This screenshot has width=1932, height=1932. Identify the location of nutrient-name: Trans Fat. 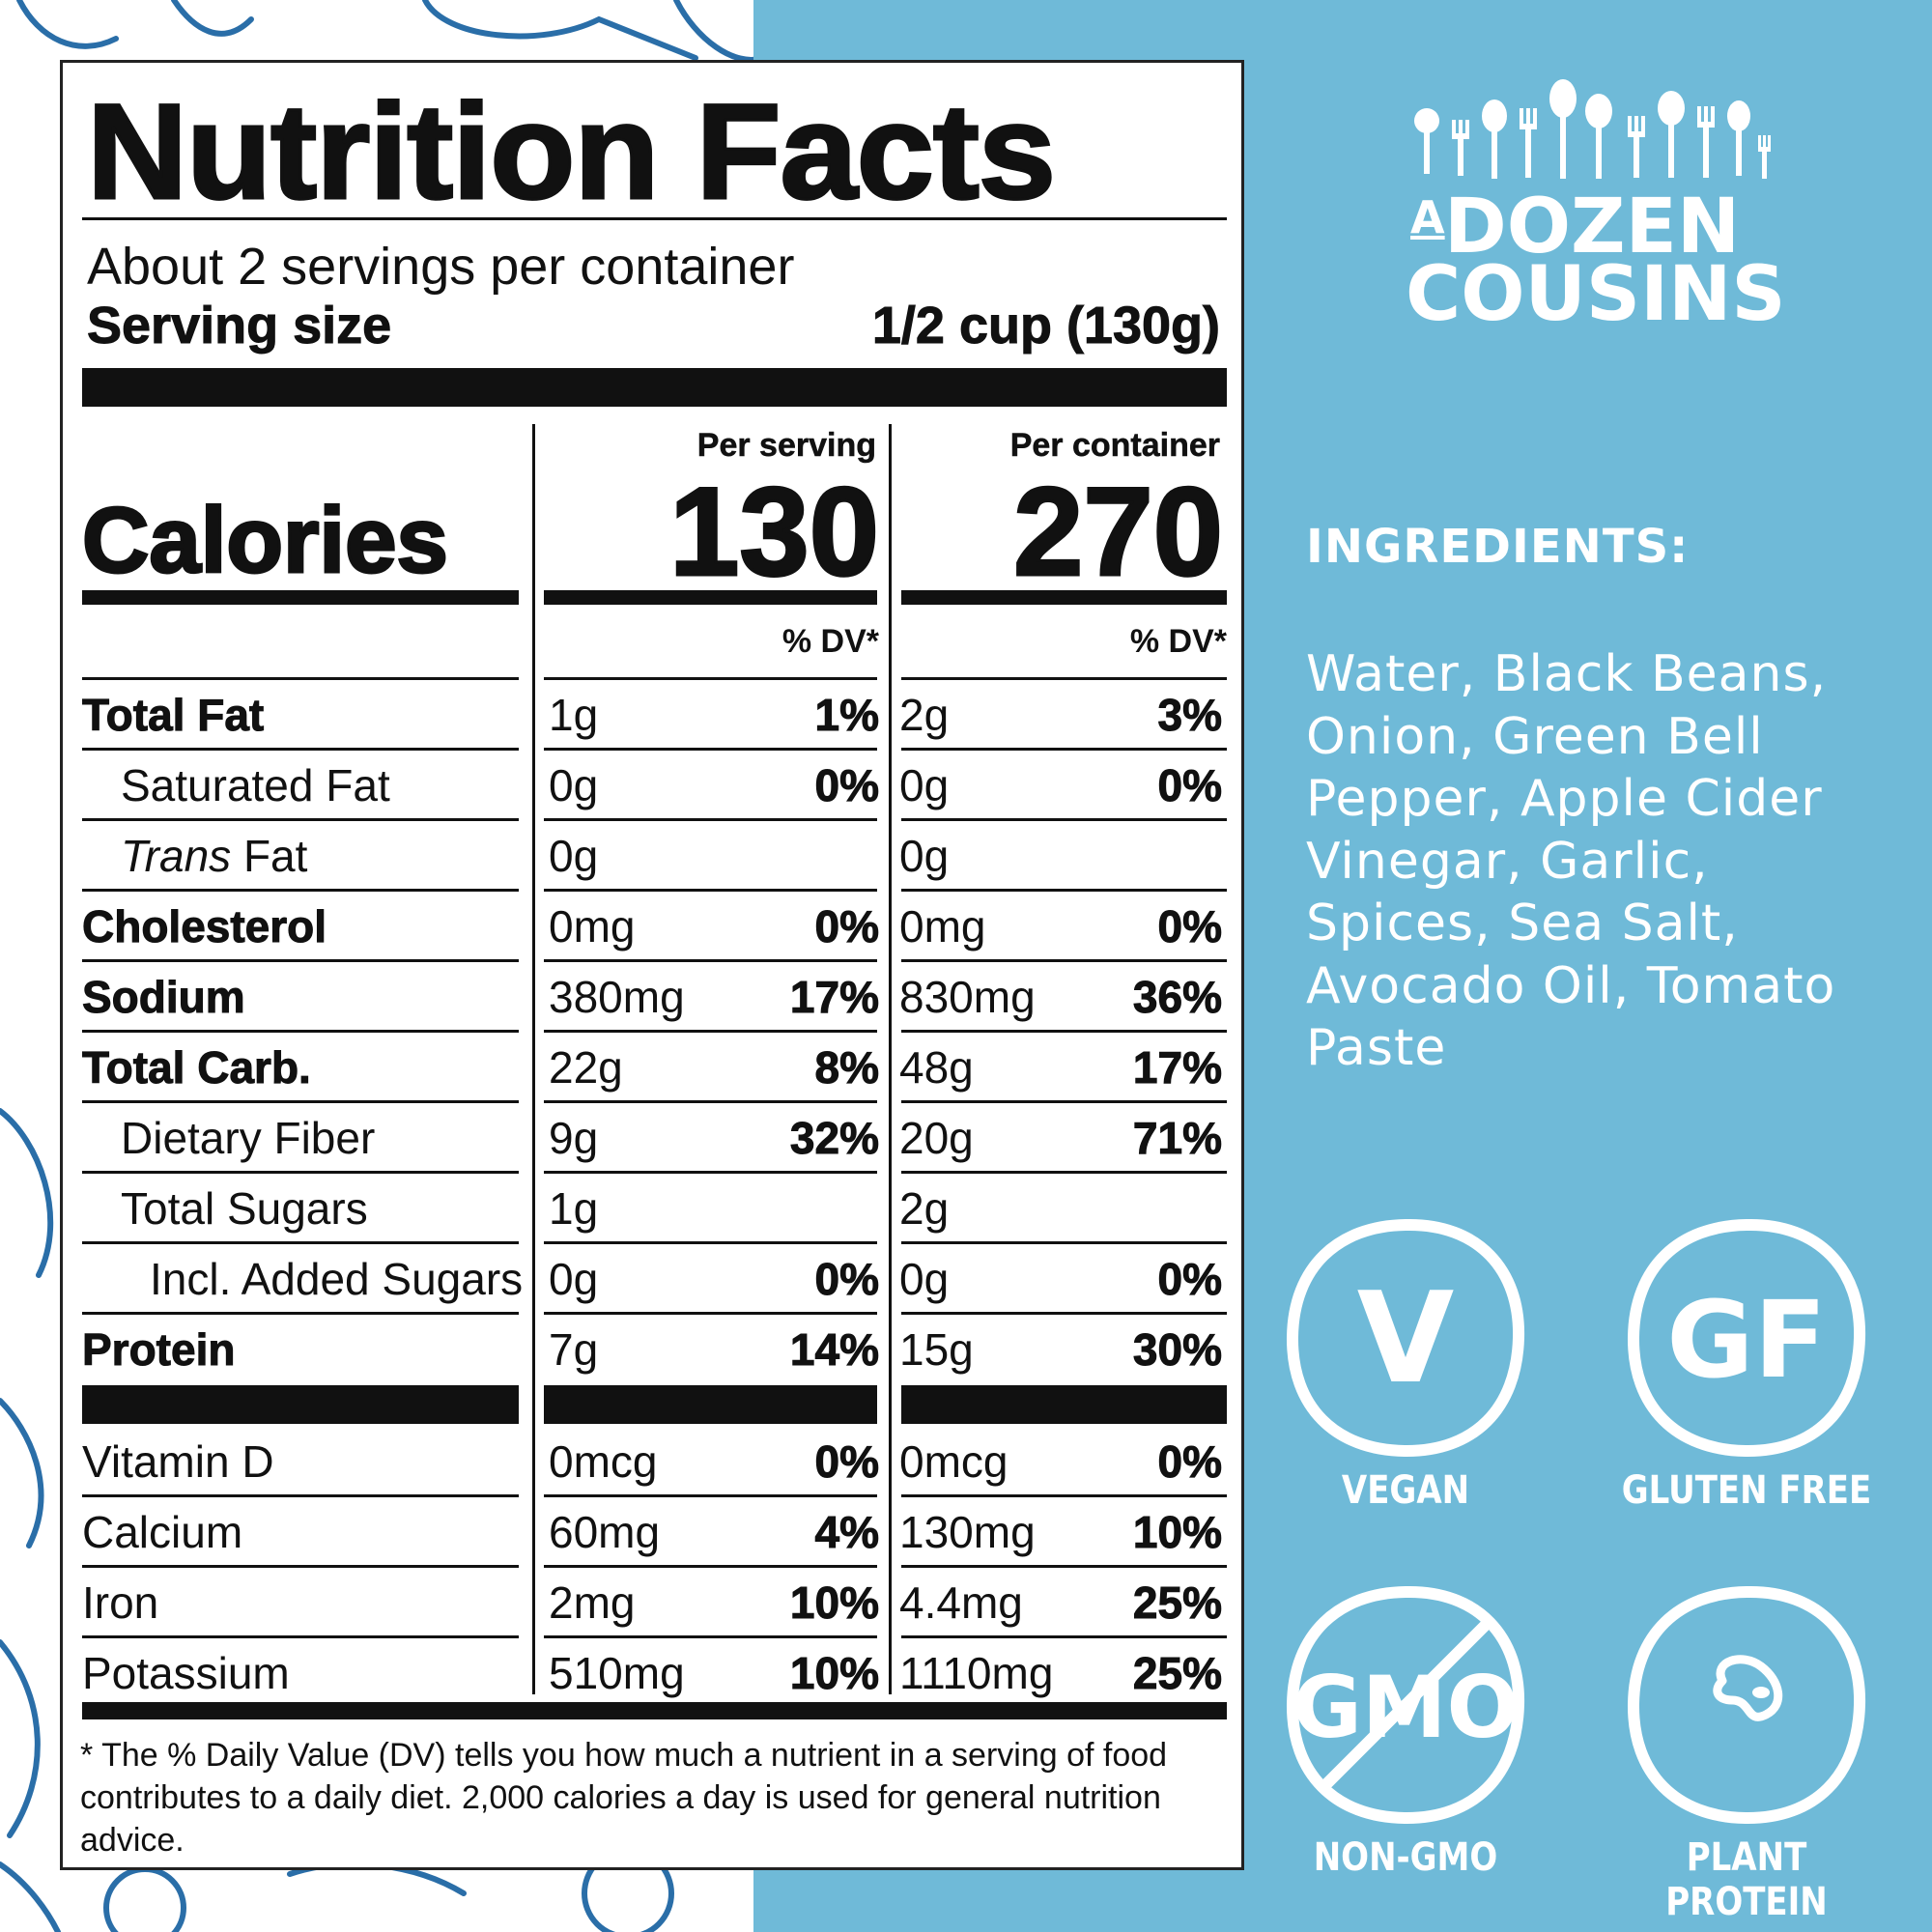
(214, 856).